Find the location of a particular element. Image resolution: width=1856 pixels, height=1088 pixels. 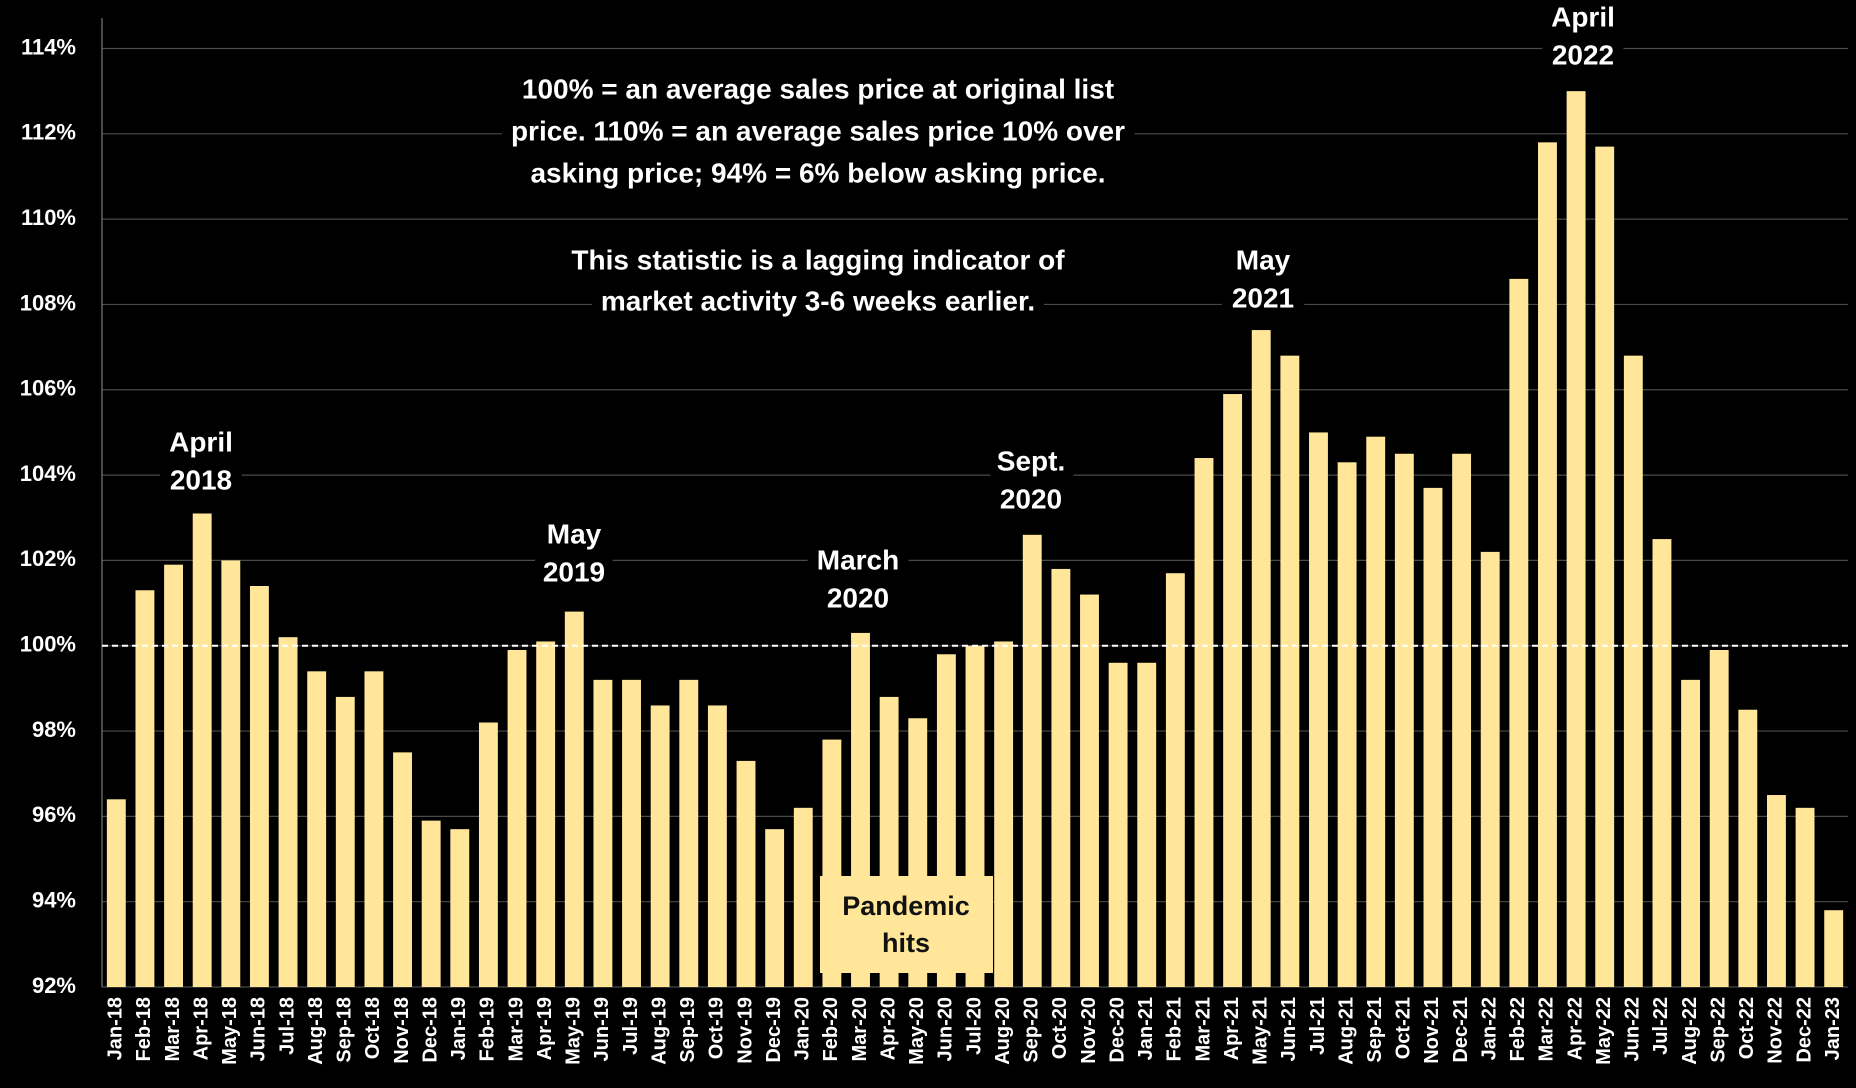

x-tick-label: Dec-19 is located at coordinates (774, 1030).